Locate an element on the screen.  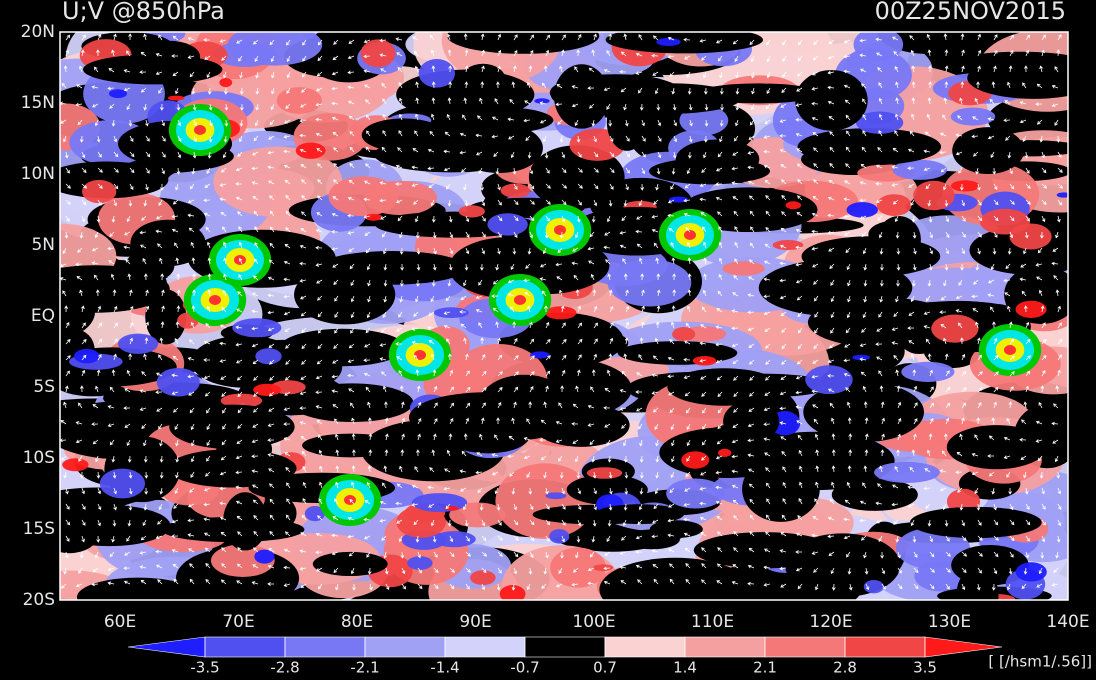
lon-label: 110E is located at coordinates (712, 622).